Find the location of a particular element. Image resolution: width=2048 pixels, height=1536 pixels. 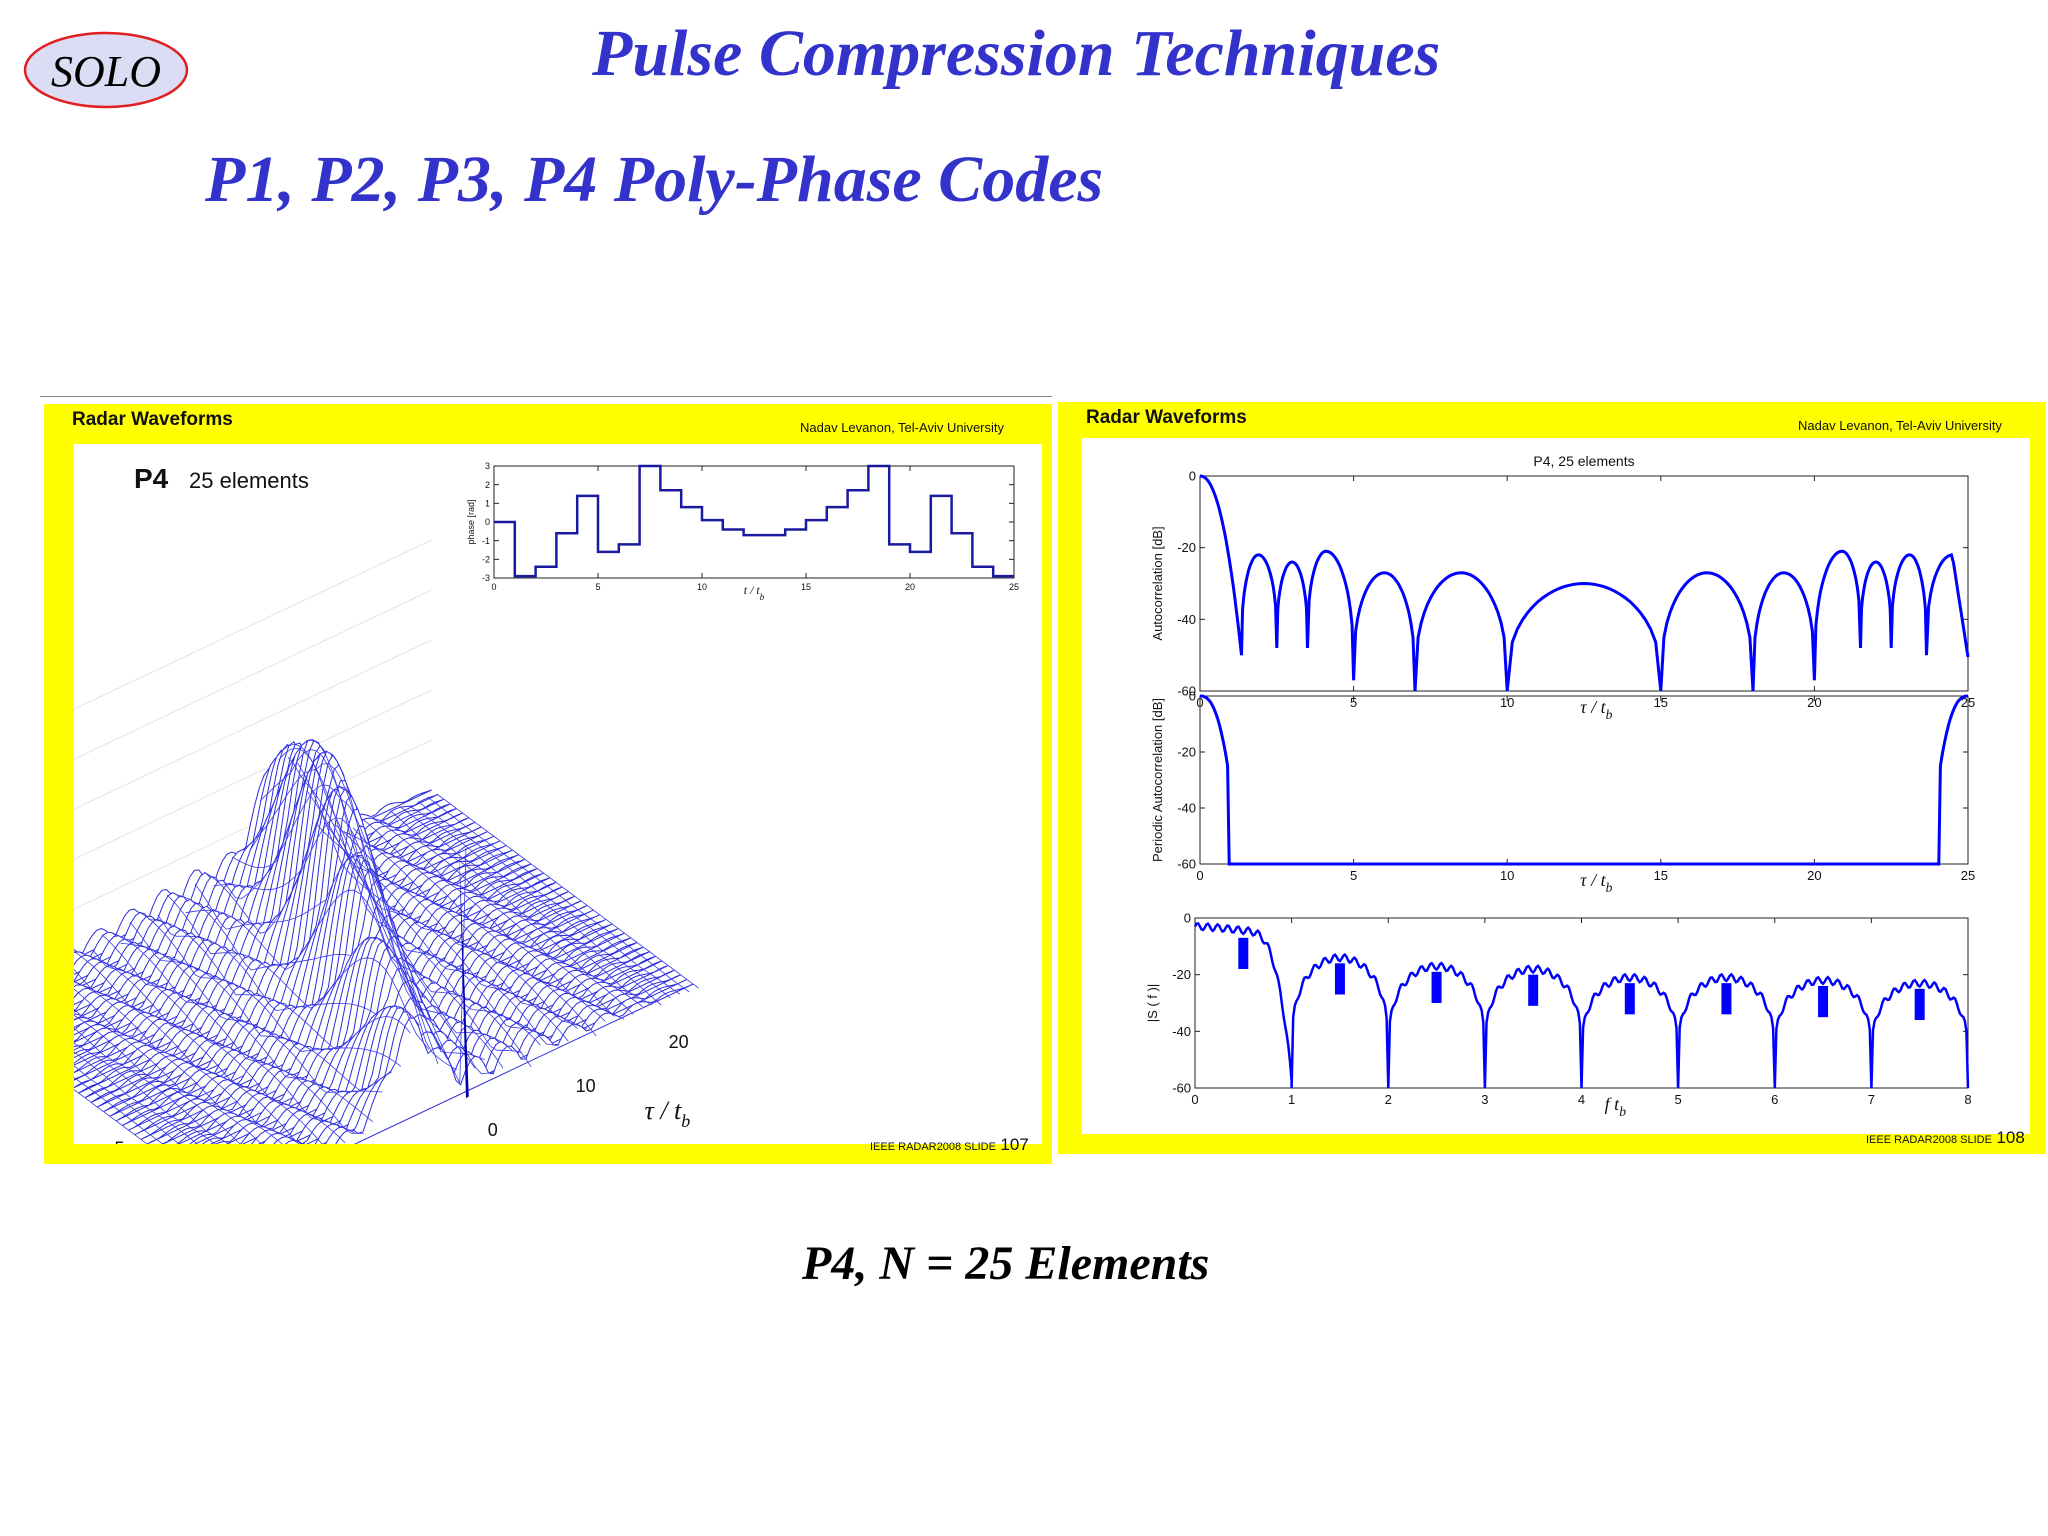

right-footer-number: 108 is located at coordinates (2010, 1137).